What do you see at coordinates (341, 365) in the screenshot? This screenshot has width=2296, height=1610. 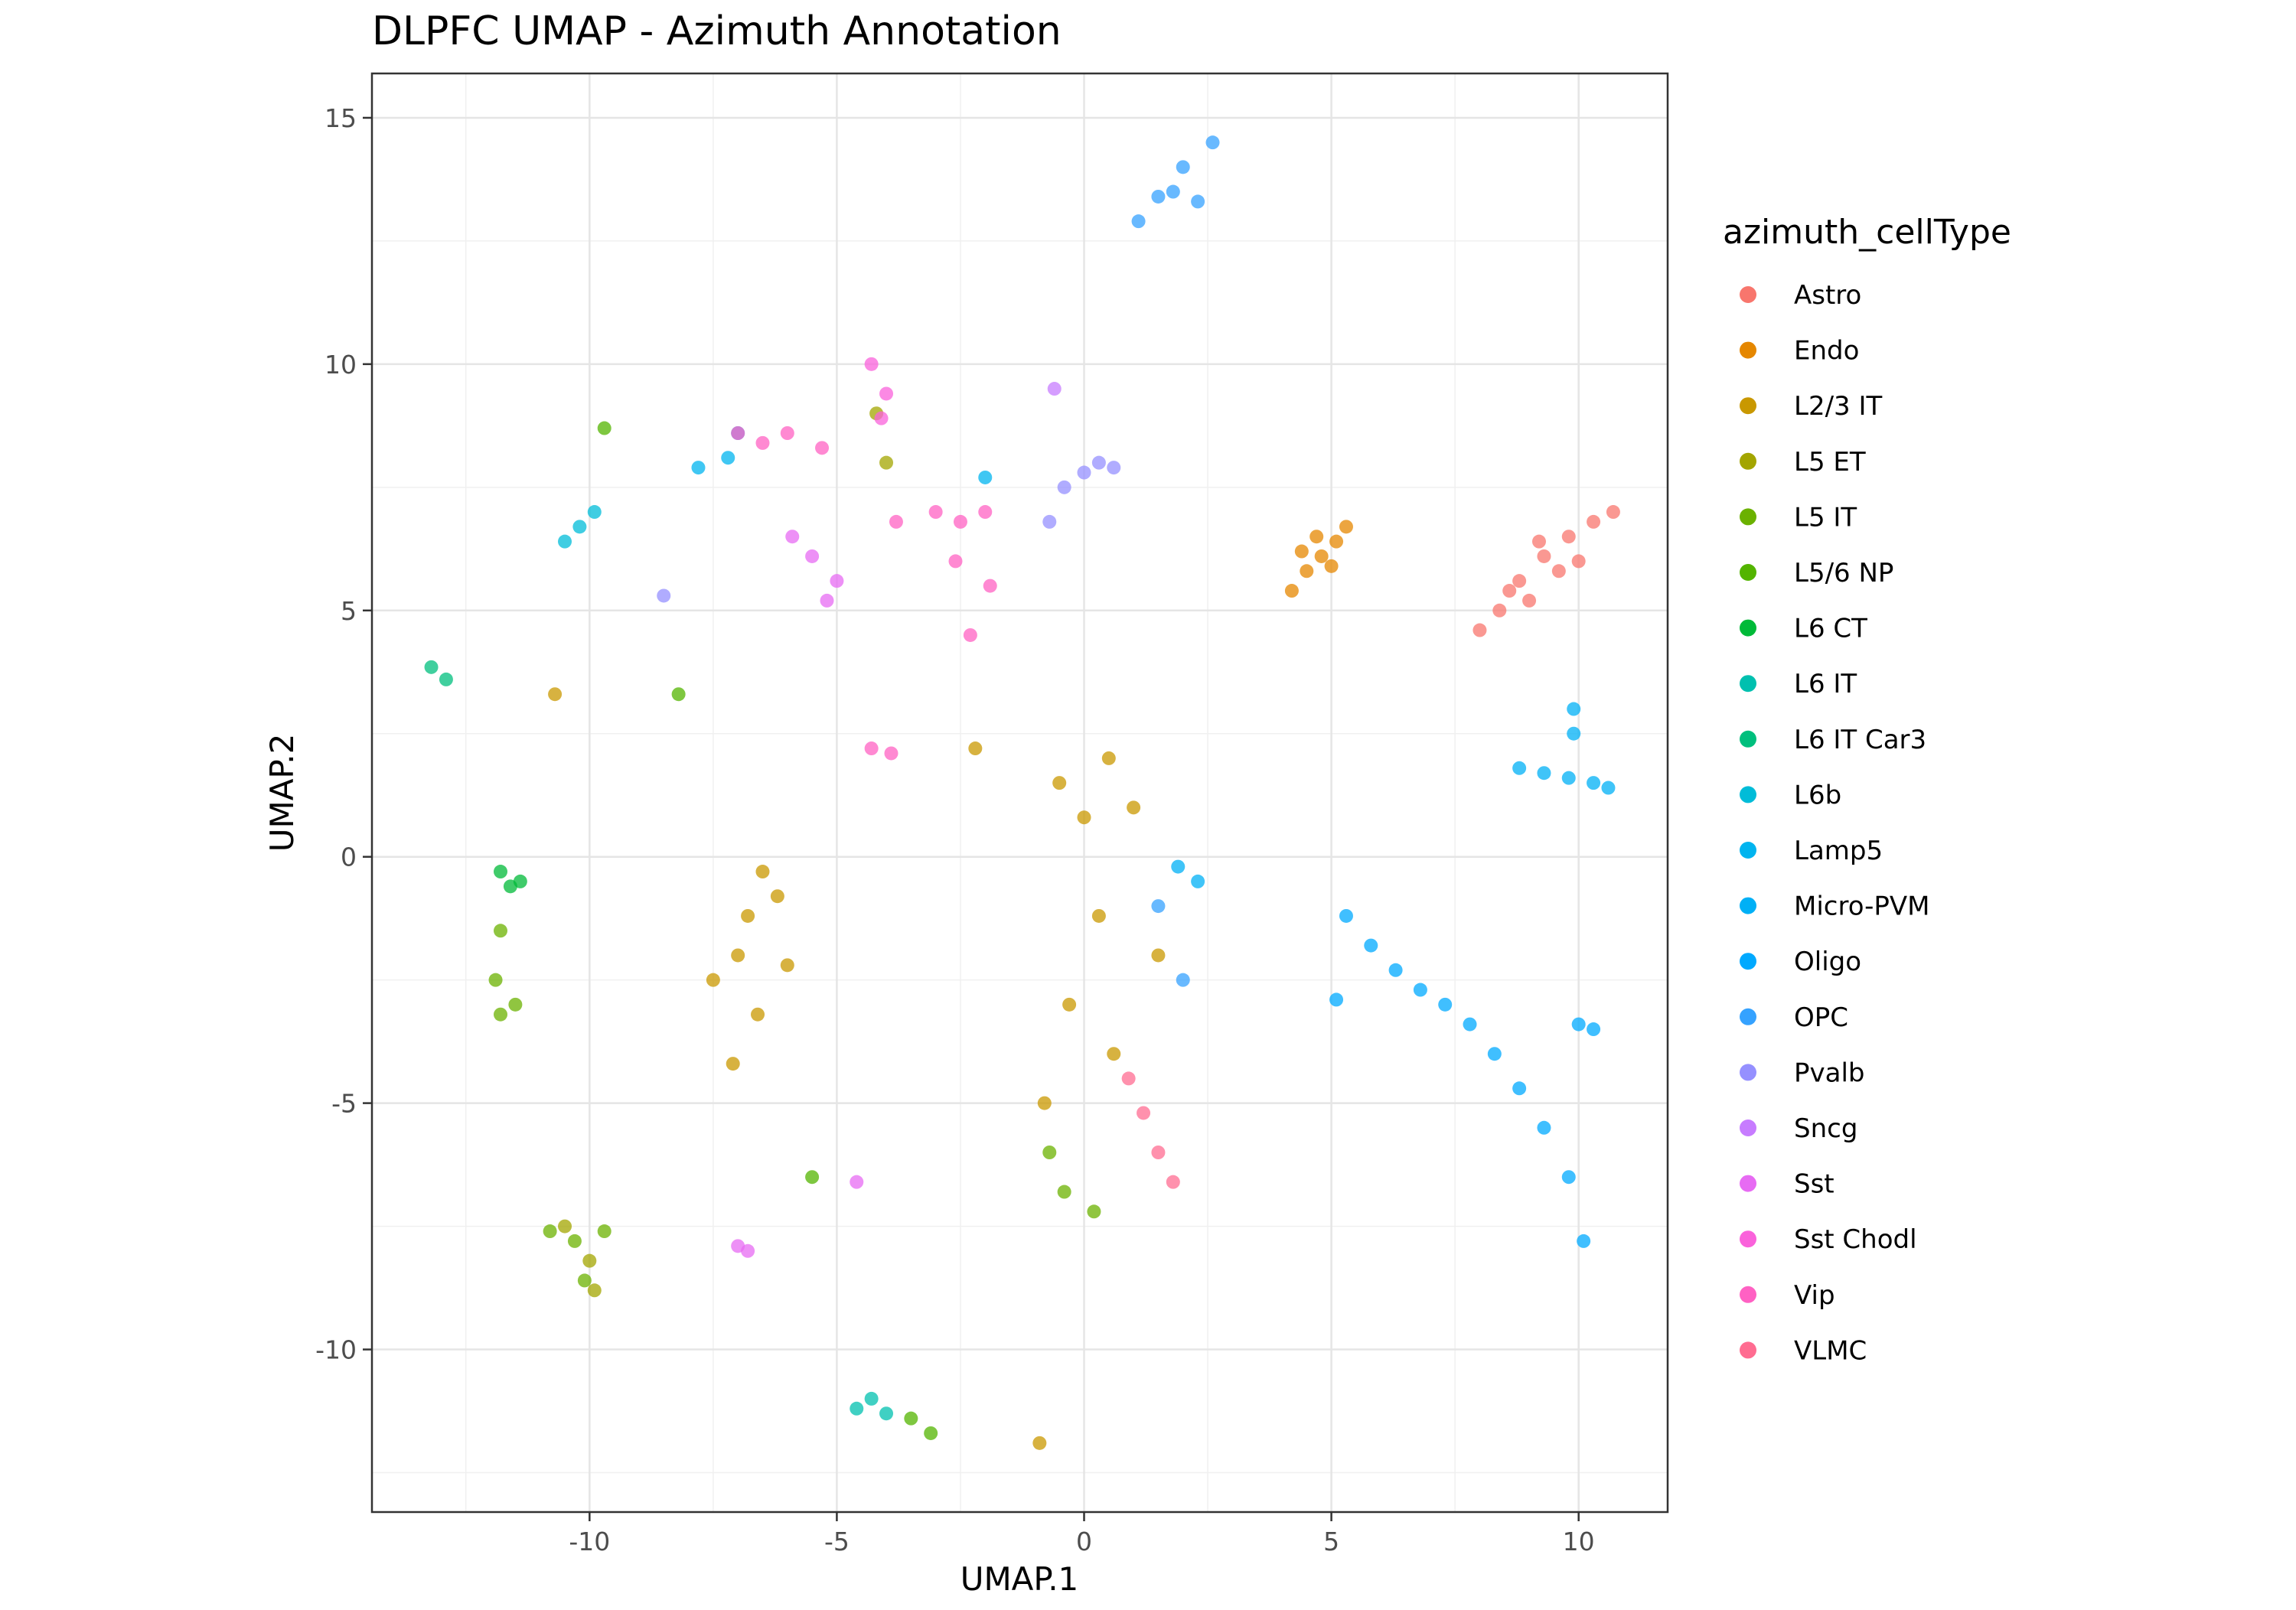 I see `y-tick-label: 10` at bounding box center [341, 365].